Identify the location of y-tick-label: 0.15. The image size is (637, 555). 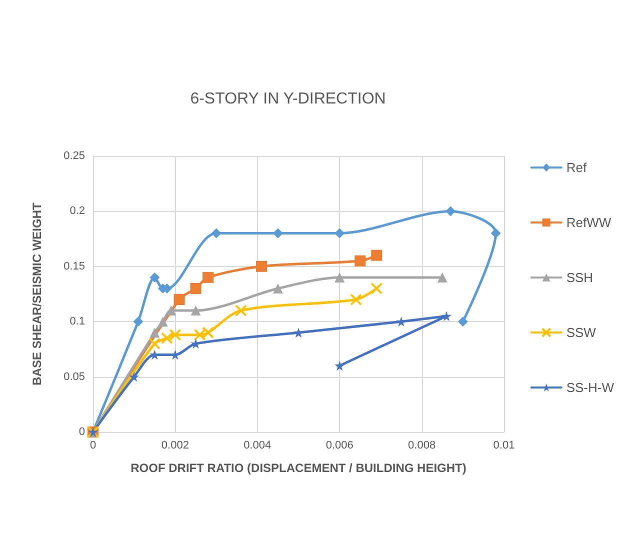
(74, 266).